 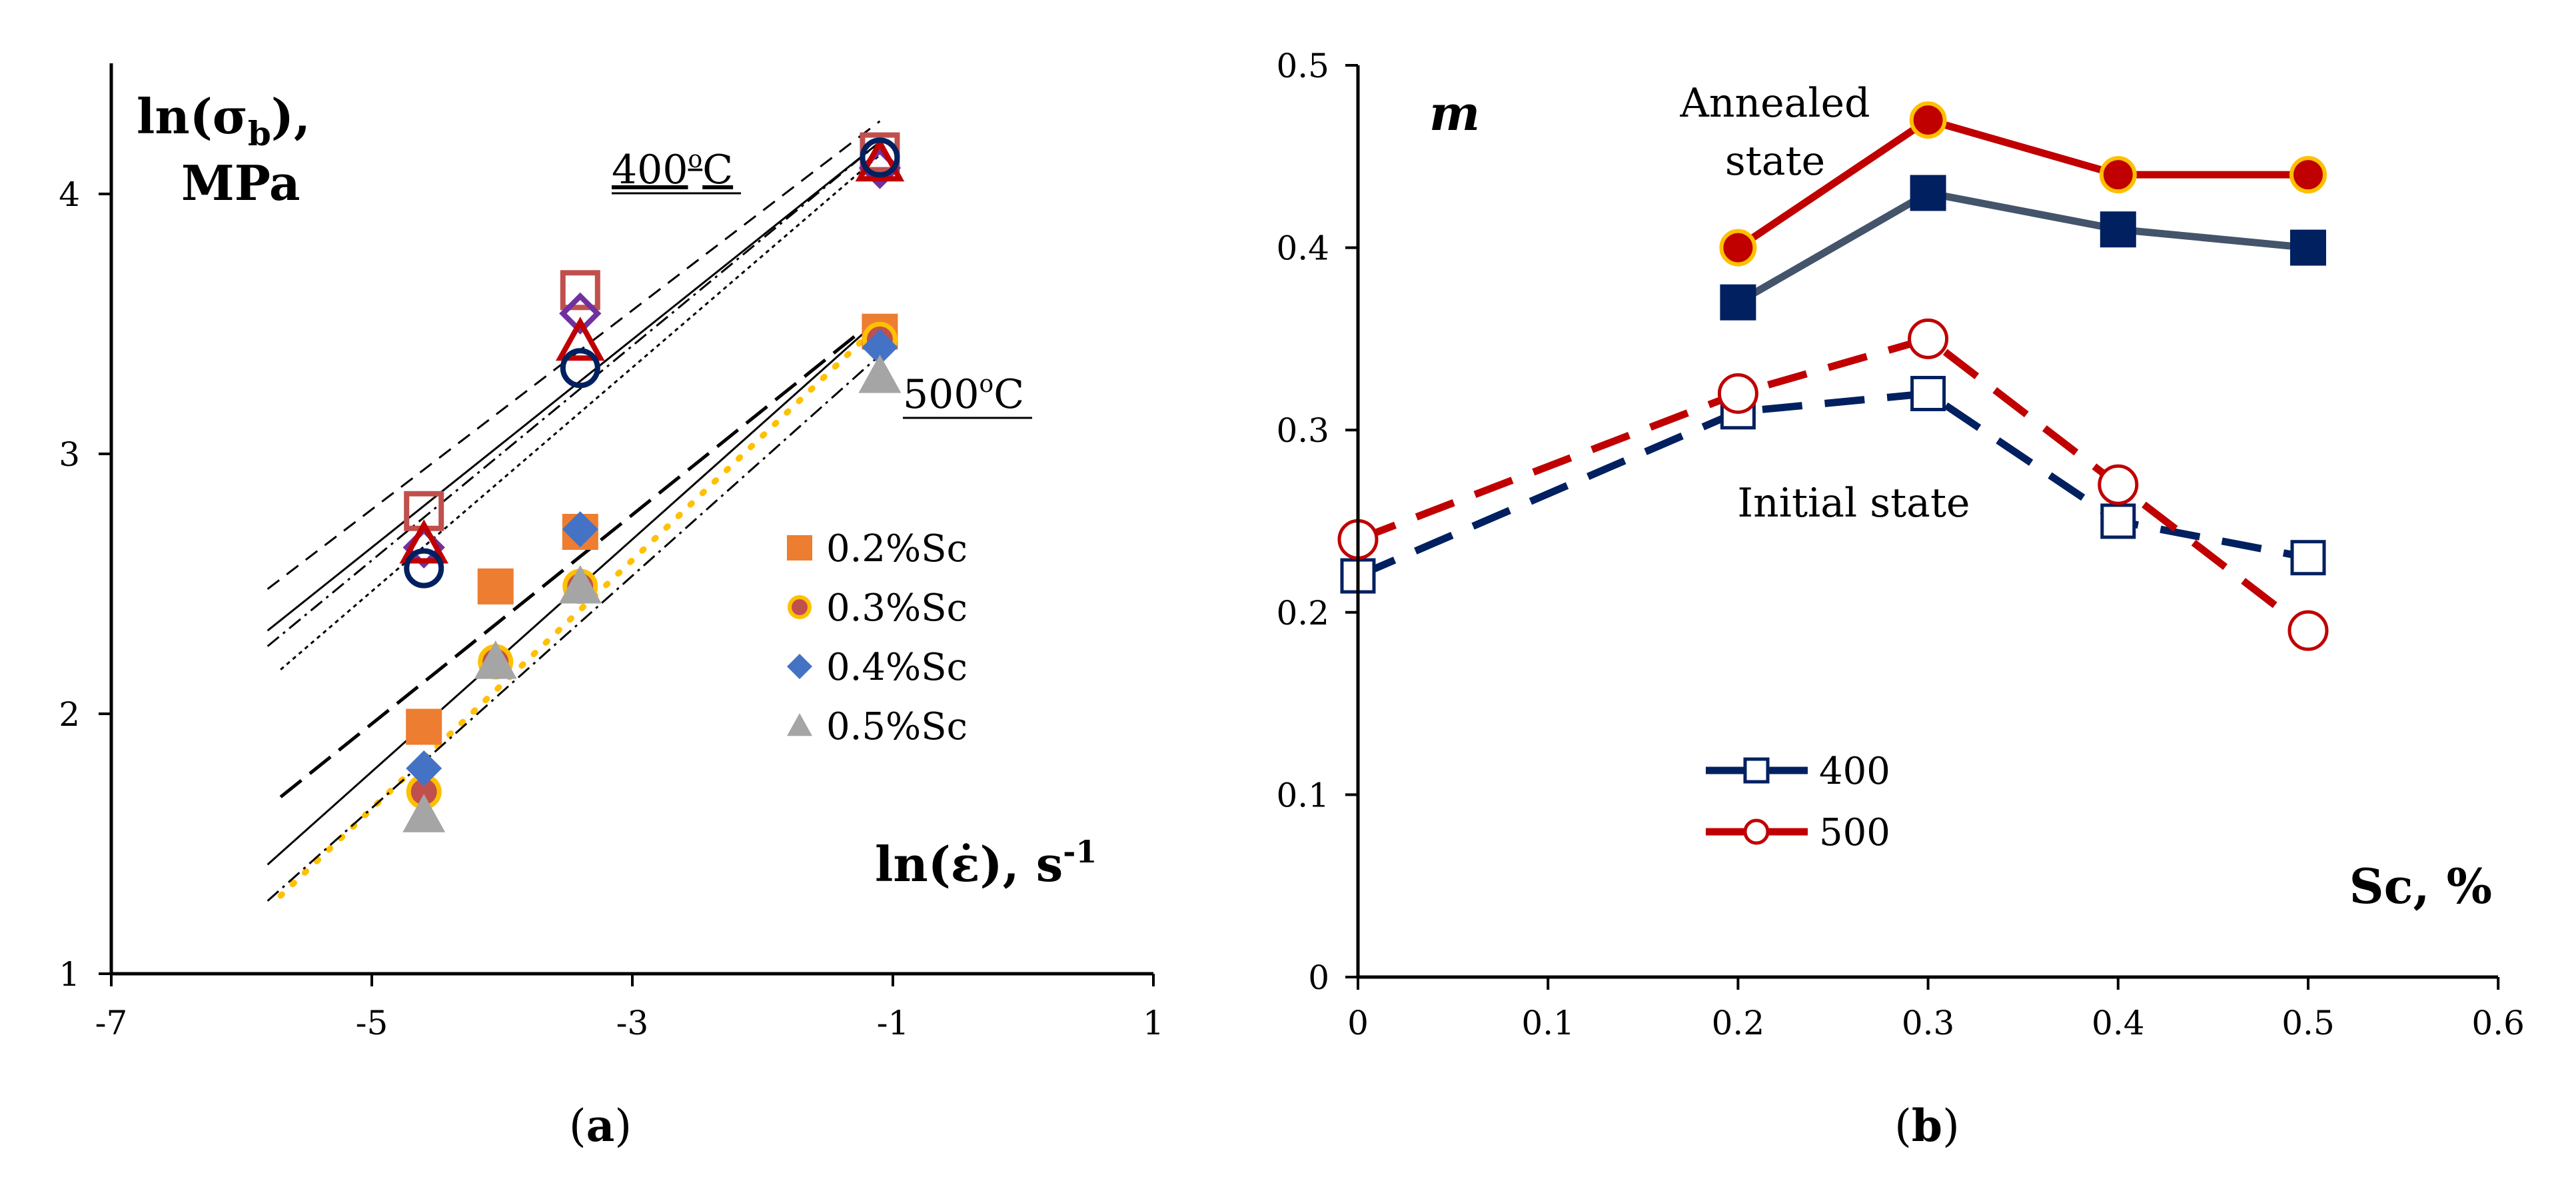 What do you see at coordinates (893, 1023) in the screenshot?
I see `x-tick-label: -1` at bounding box center [893, 1023].